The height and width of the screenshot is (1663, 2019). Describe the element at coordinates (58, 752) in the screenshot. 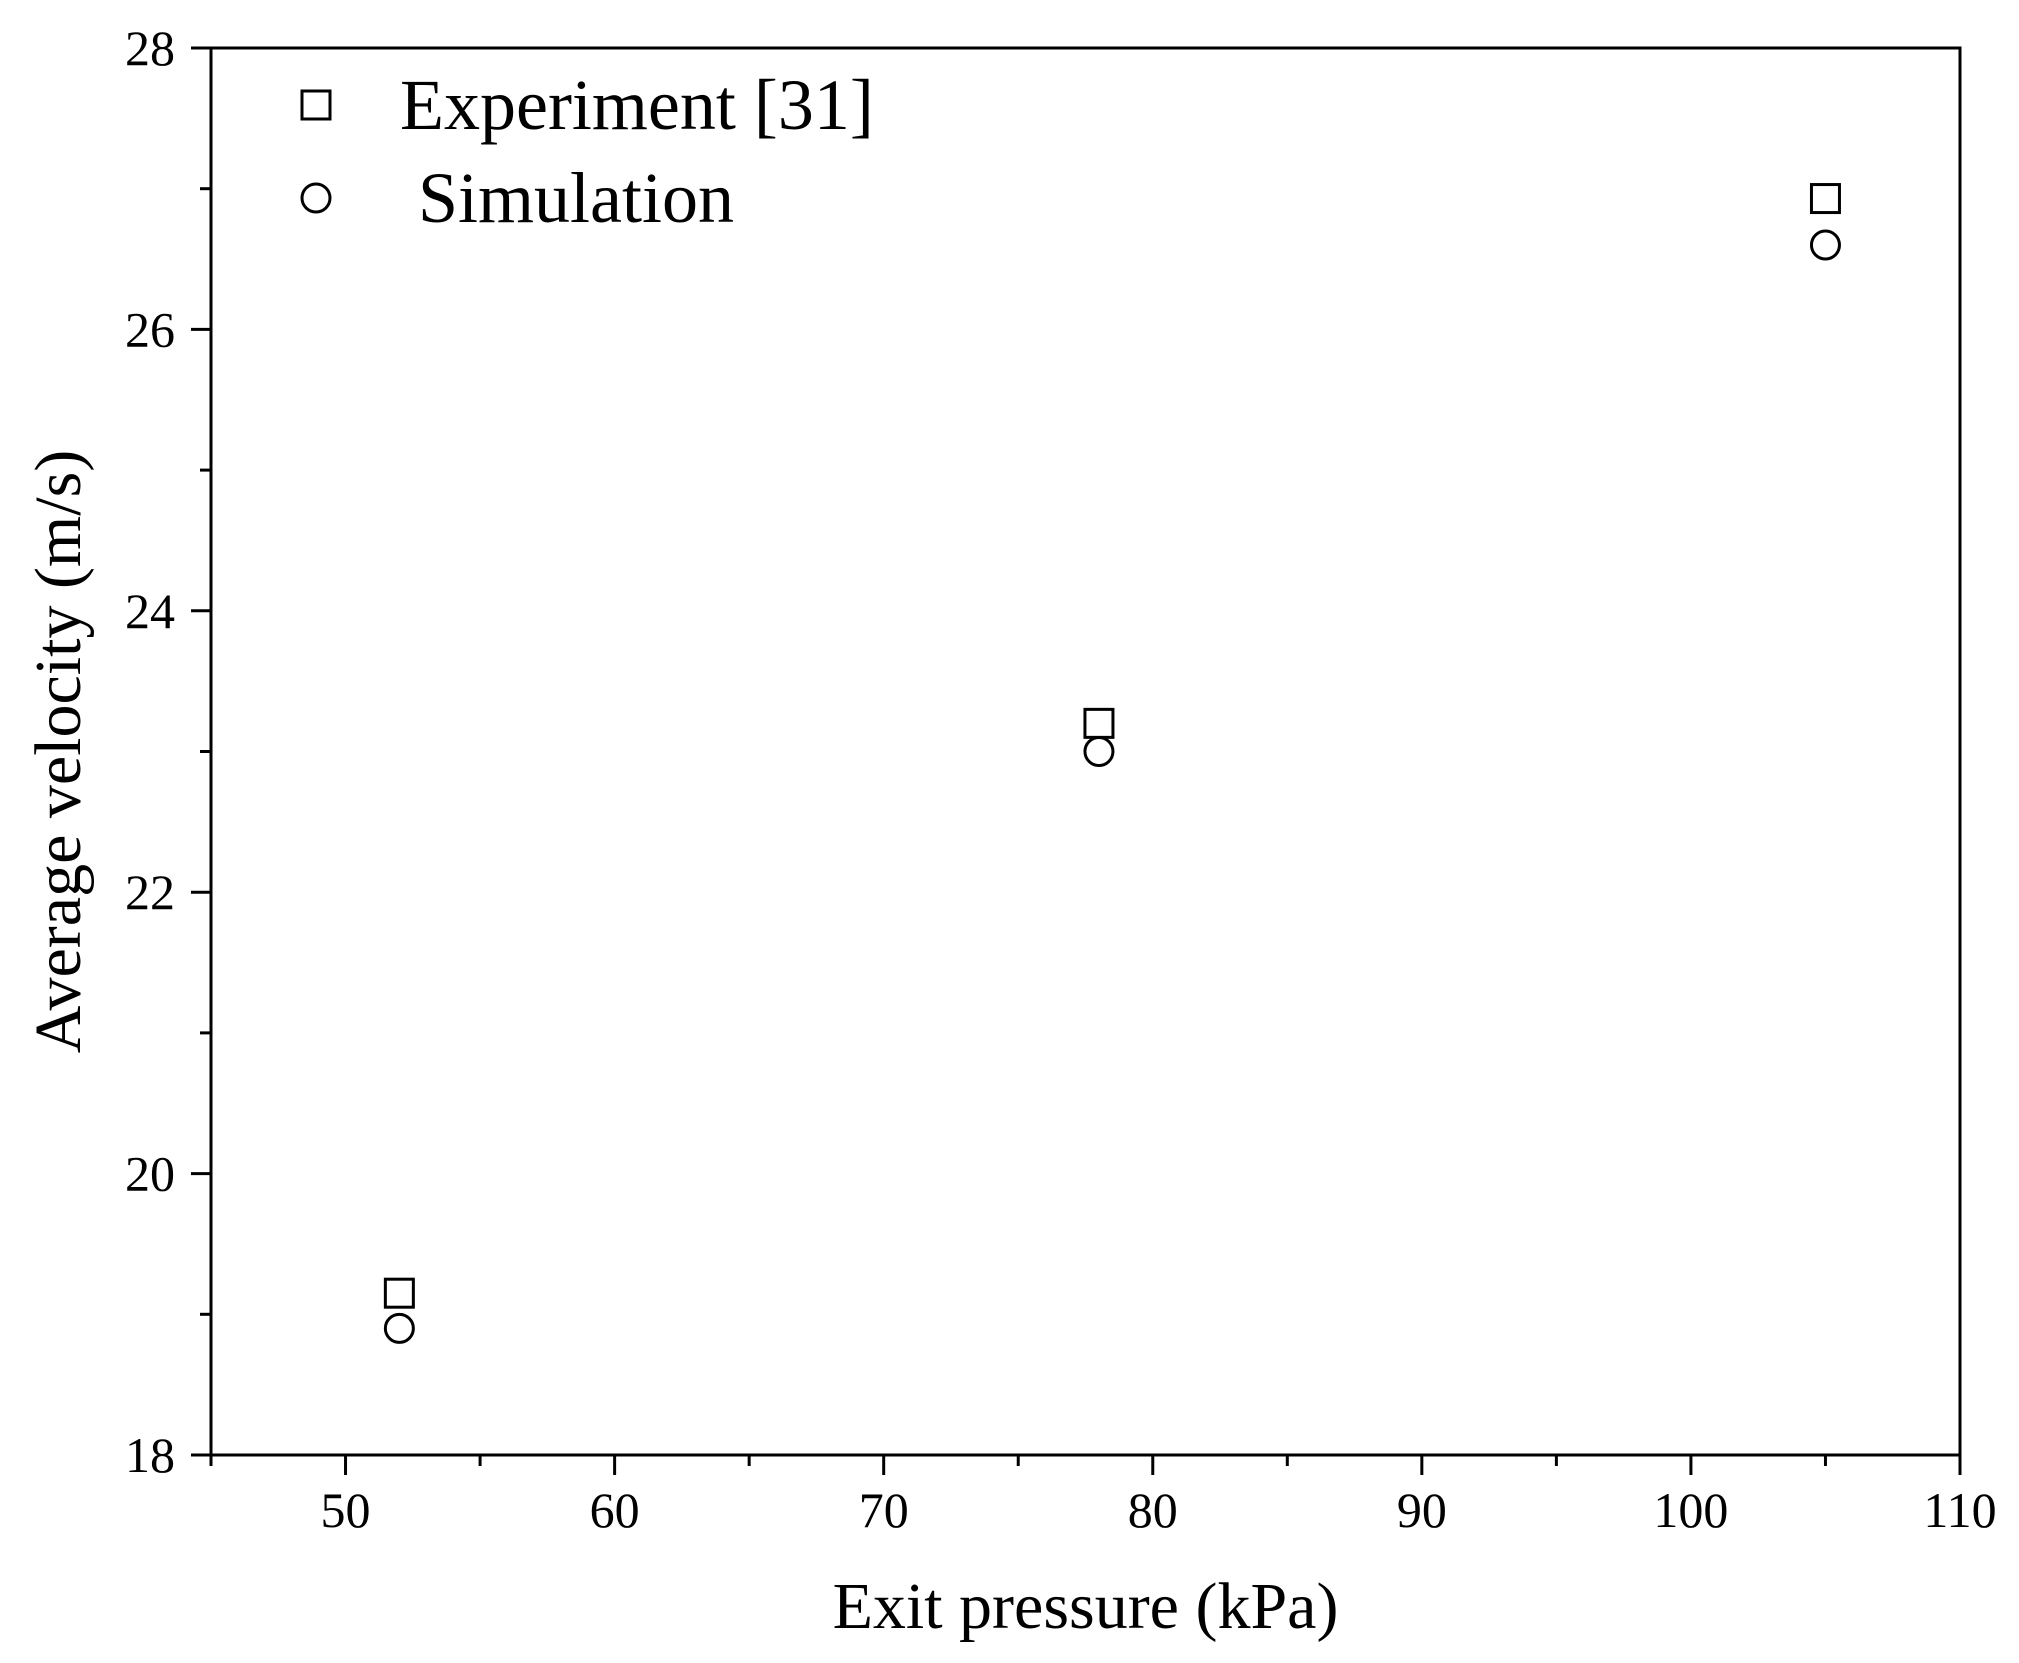

I see `y-axis-title: Average velocity (m/s)` at that location.